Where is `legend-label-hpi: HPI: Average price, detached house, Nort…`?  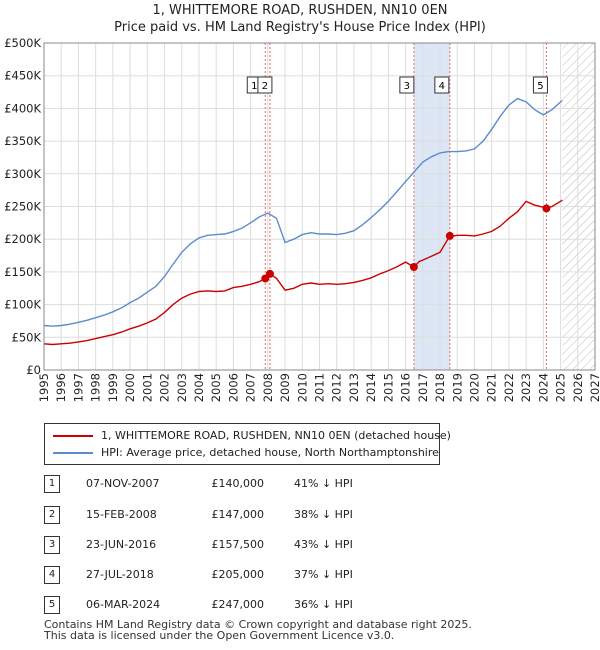 legend-label-hpi: HPI: Average price, detached house, Nort… is located at coordinates (270, 452).